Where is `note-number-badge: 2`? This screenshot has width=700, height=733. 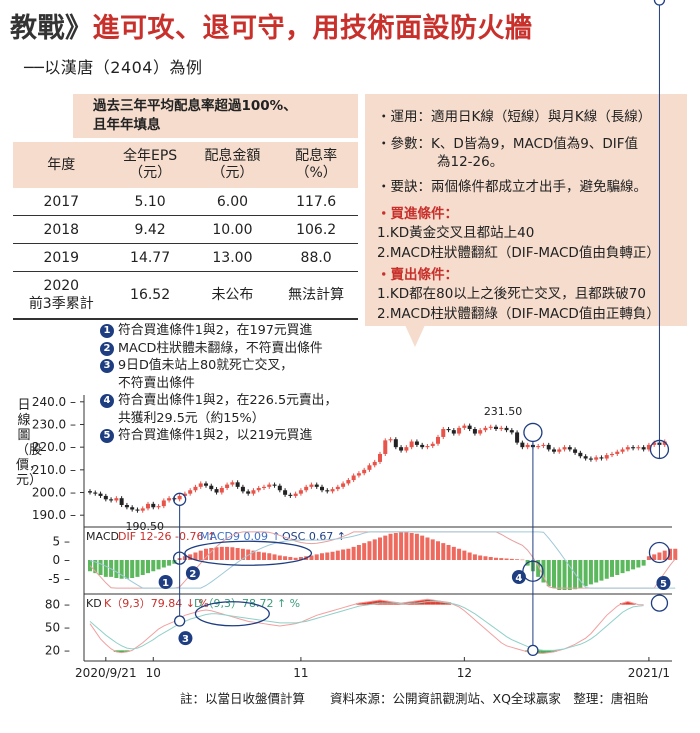 note-number-badge: 2 is located at coordinates (107, 348).